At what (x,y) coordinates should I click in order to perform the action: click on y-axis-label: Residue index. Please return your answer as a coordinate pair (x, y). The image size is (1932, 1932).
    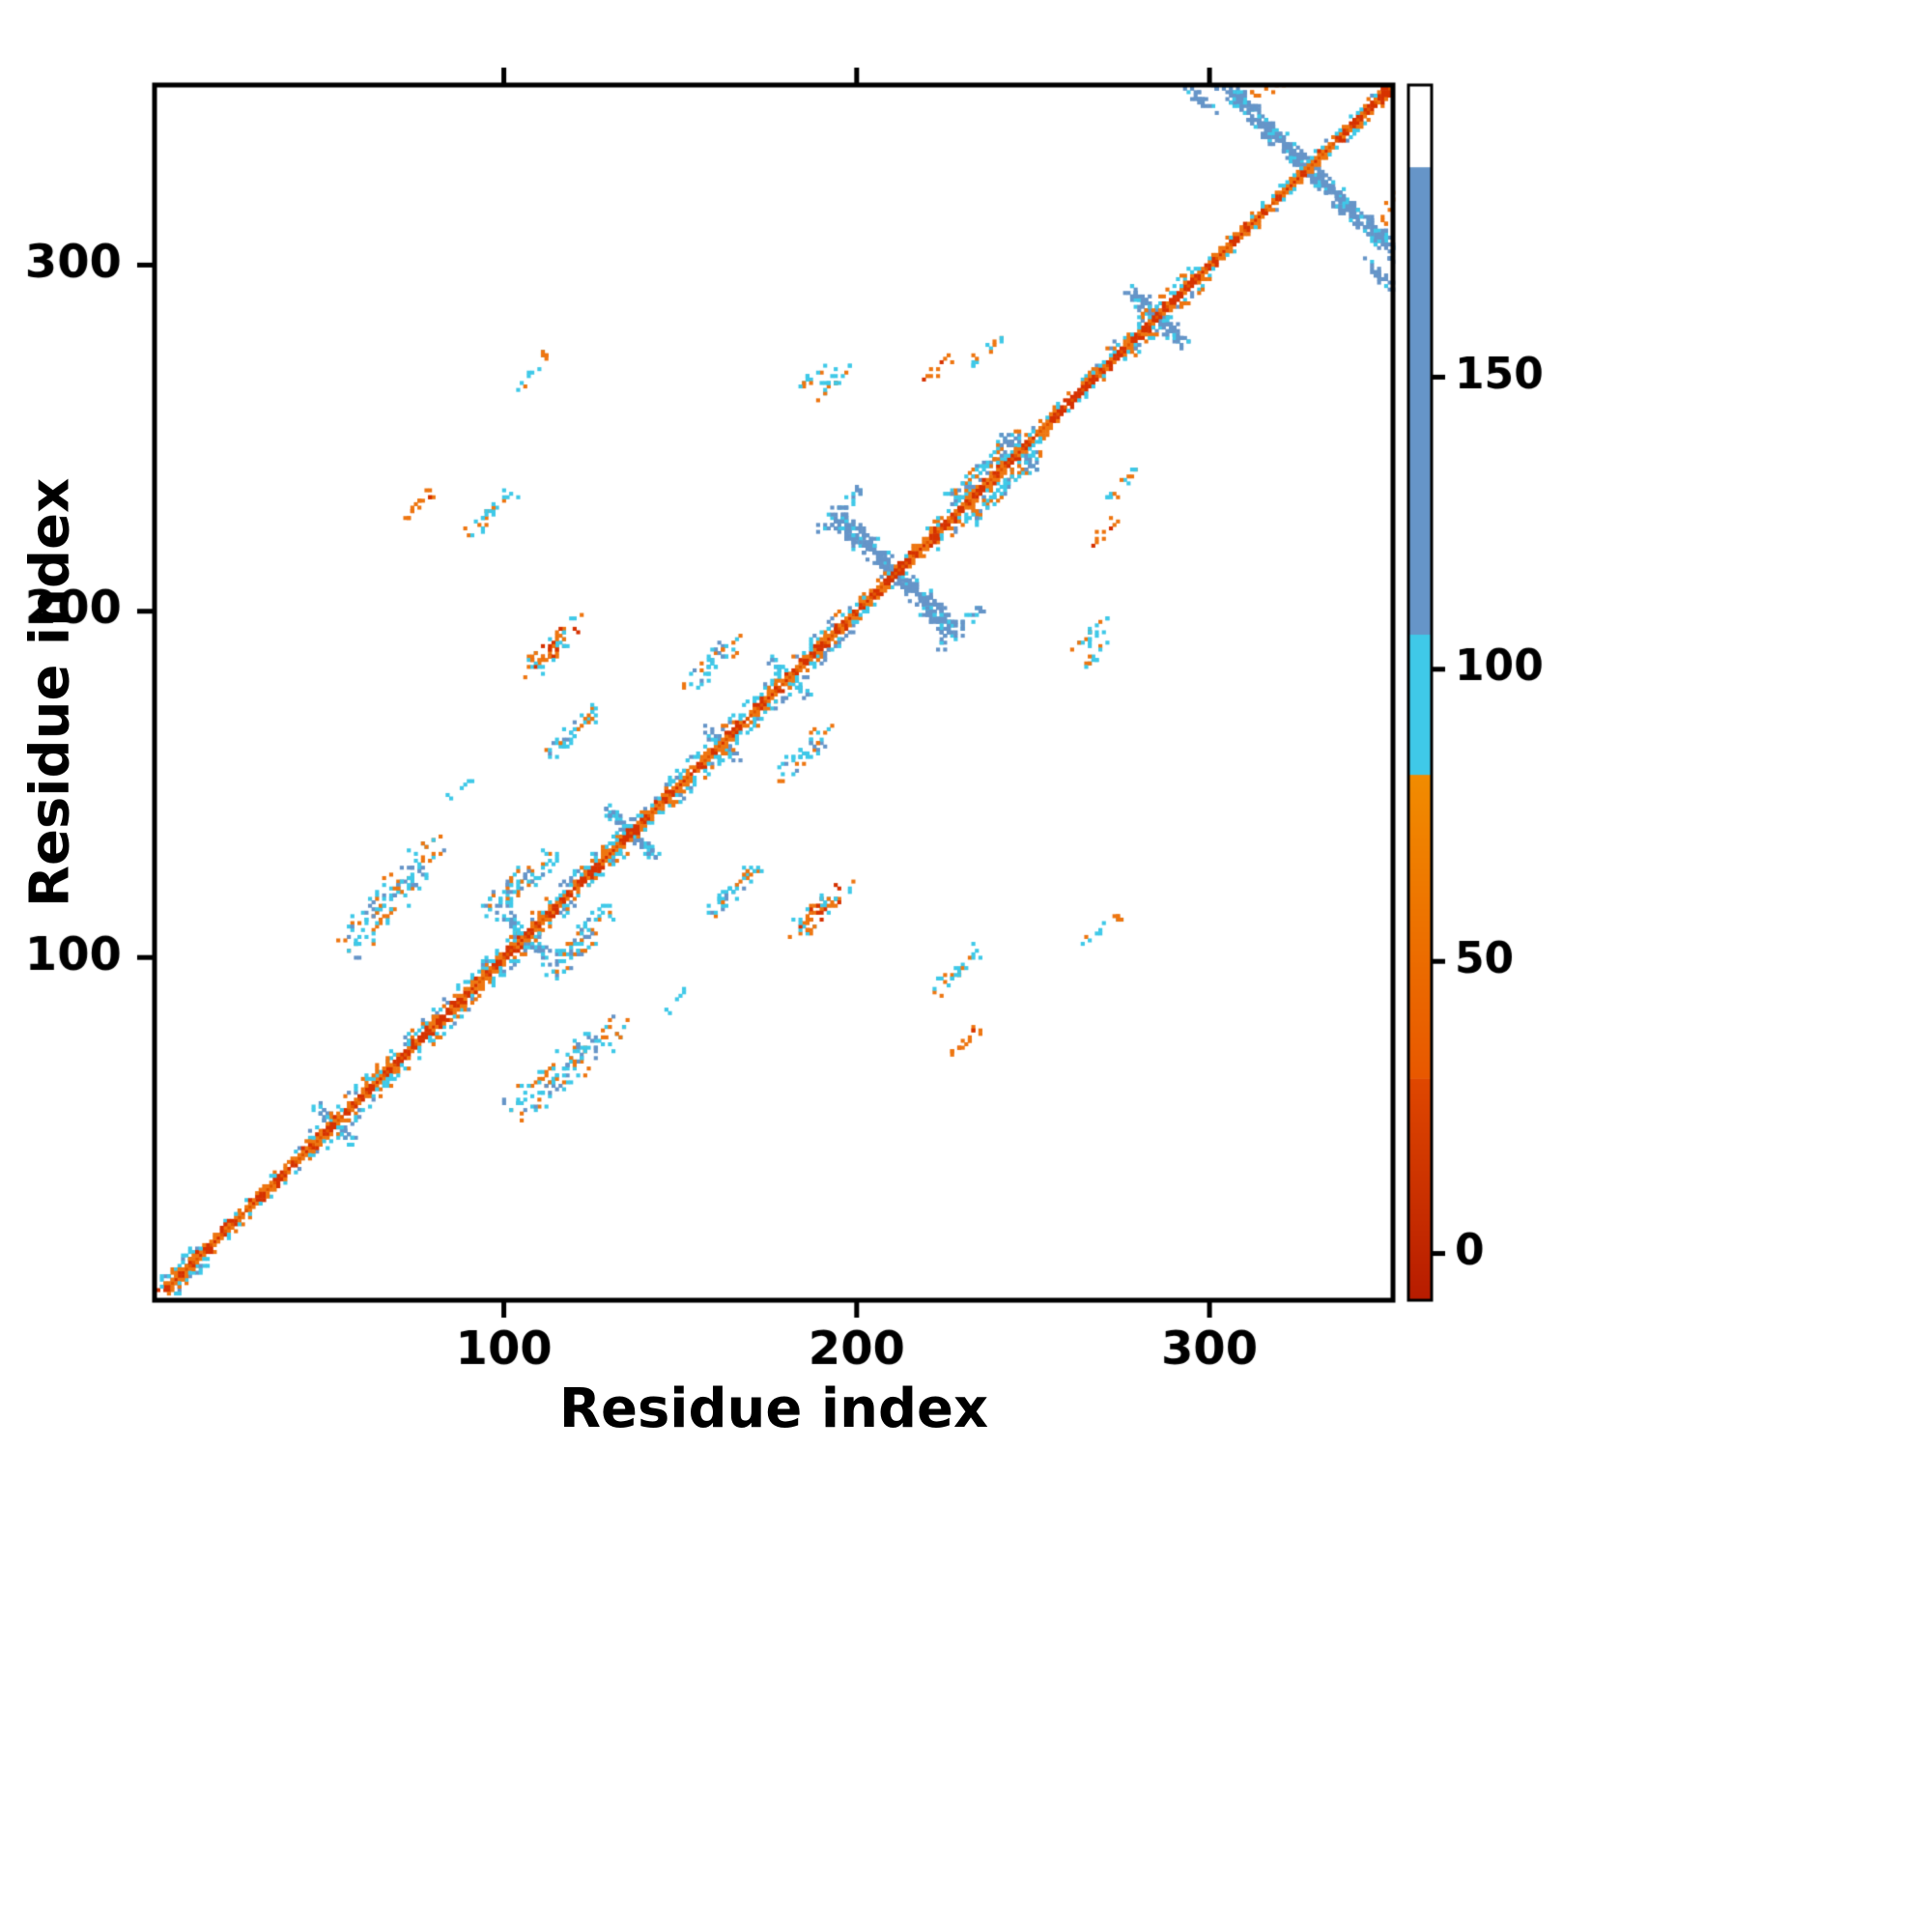
    Looking at the image, I should click on (50, 692).